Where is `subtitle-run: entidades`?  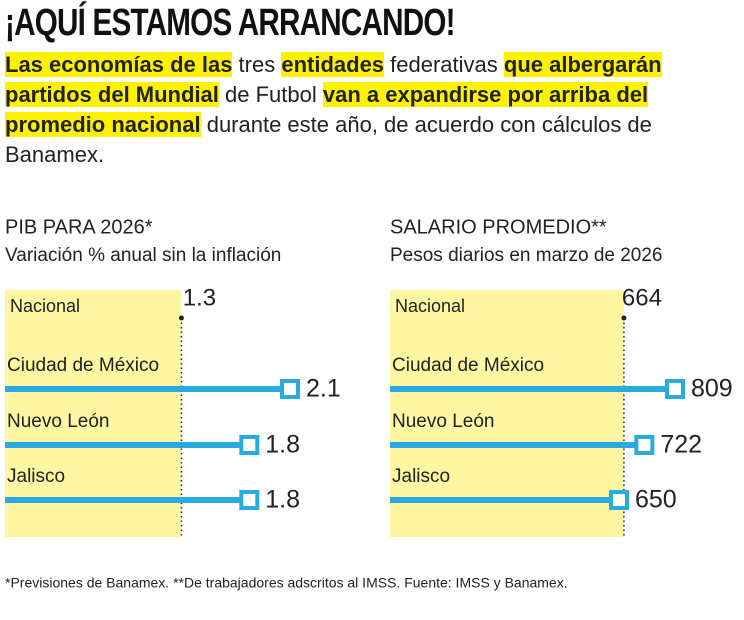 subtitle-run: entidades is located at coordinates (333, 64).